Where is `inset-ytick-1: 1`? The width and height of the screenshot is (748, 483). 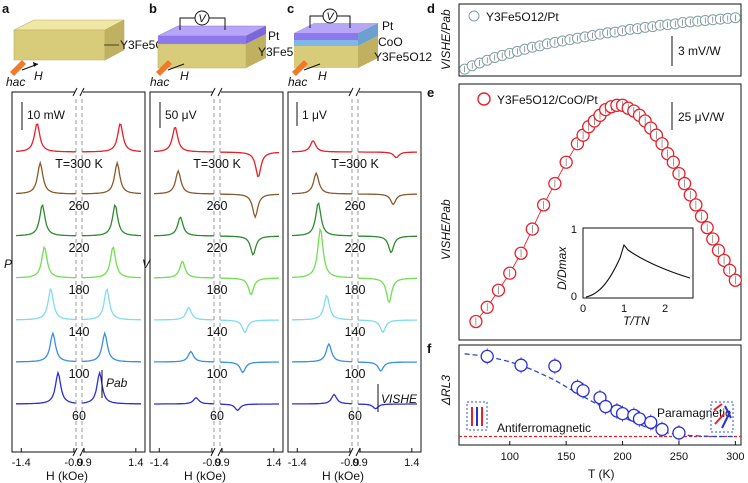
inset-ytick-1: 1 is located at coordinates (574, 230).